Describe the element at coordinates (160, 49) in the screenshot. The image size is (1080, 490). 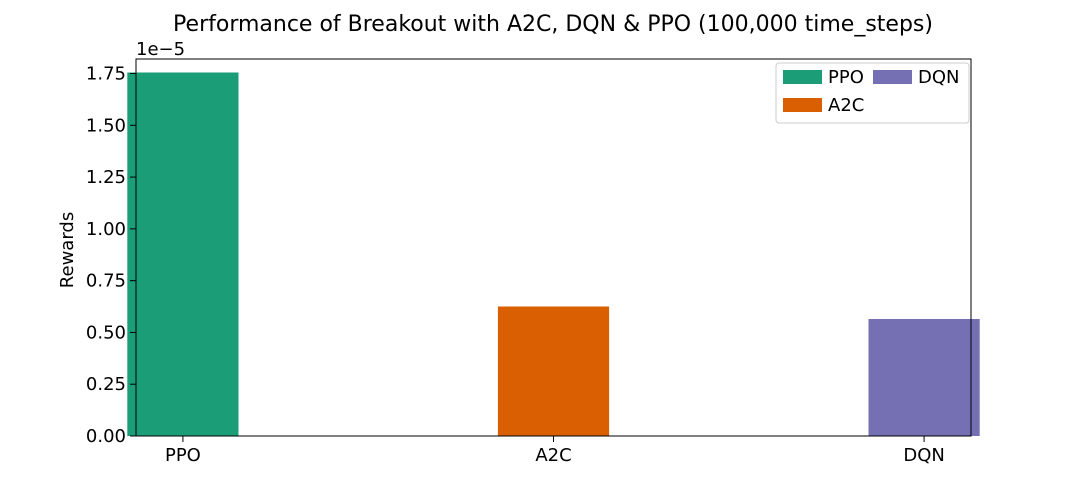
I see `y-offset-label: 1e−5` at that location.